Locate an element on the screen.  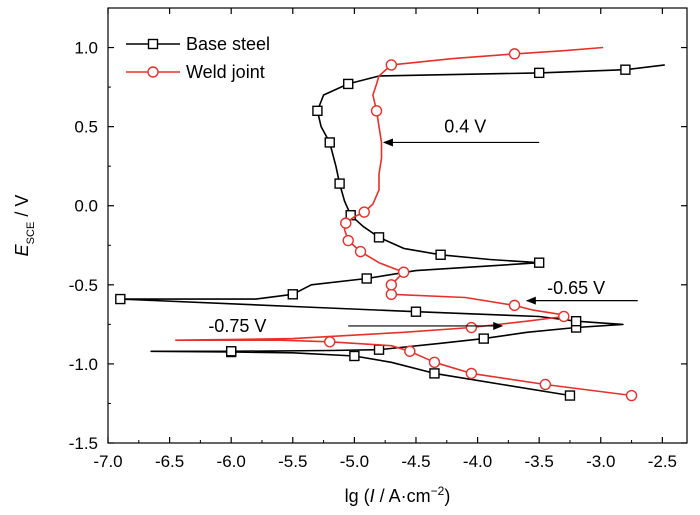
x-tick-label: -6.5 is located at coordinates (169, 461).